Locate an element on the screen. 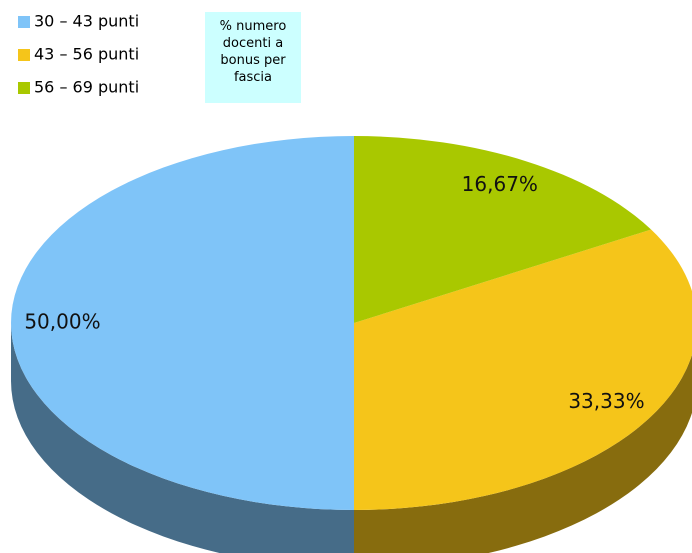 The width and height of the screenshot is (692, 553). chart-title: % numero docenti a bonus per fascia is located at coordinates (253, 57).